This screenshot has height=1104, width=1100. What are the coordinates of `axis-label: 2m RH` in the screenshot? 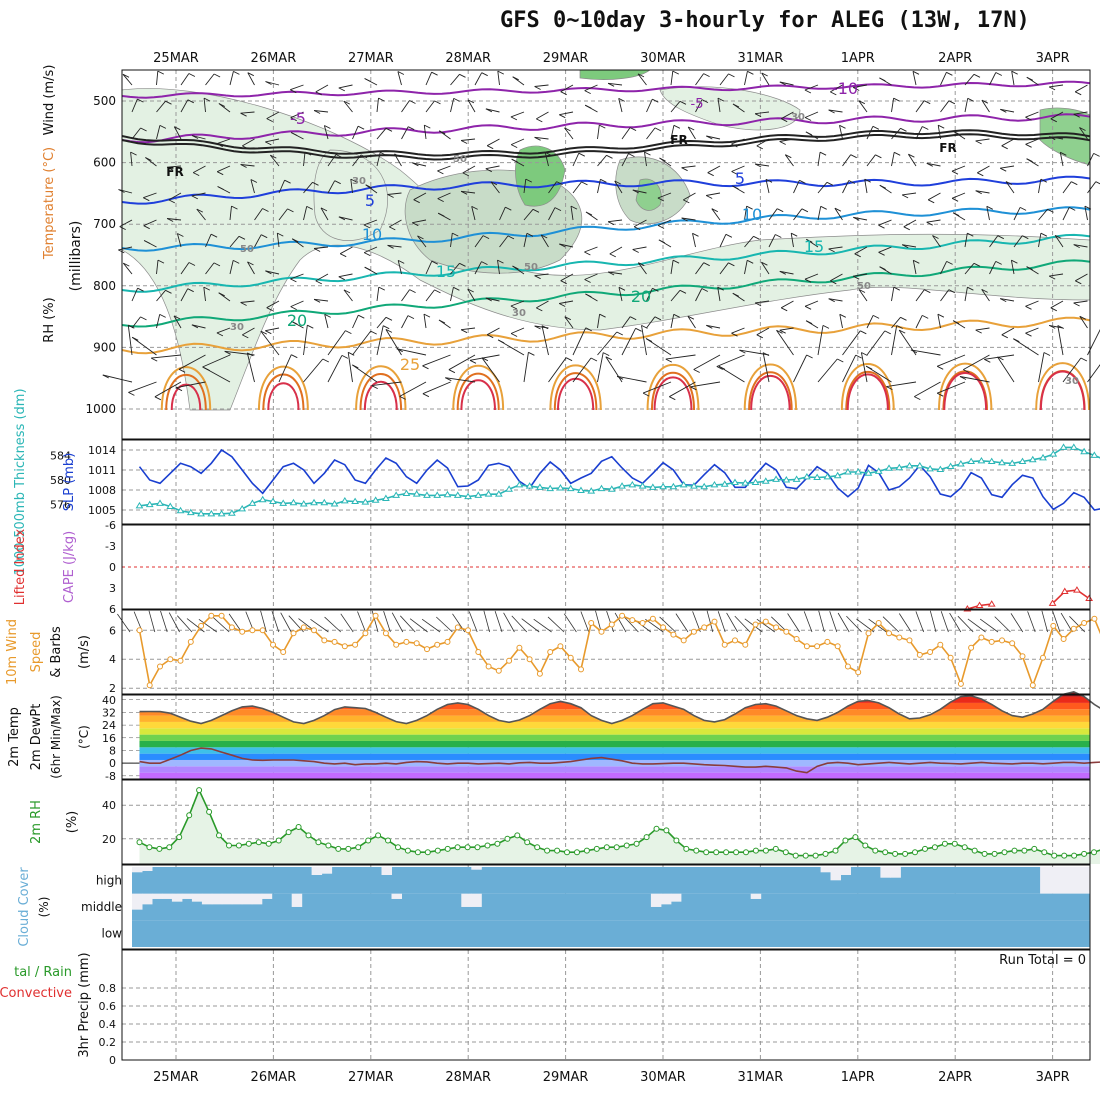 It's located at (36, 822).